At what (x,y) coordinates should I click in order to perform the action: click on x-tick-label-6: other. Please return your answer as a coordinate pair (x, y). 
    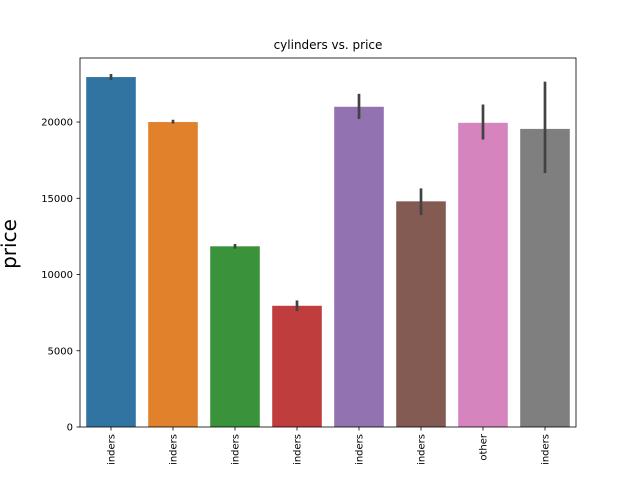
    Looking at the image, I should click on (484, 447).